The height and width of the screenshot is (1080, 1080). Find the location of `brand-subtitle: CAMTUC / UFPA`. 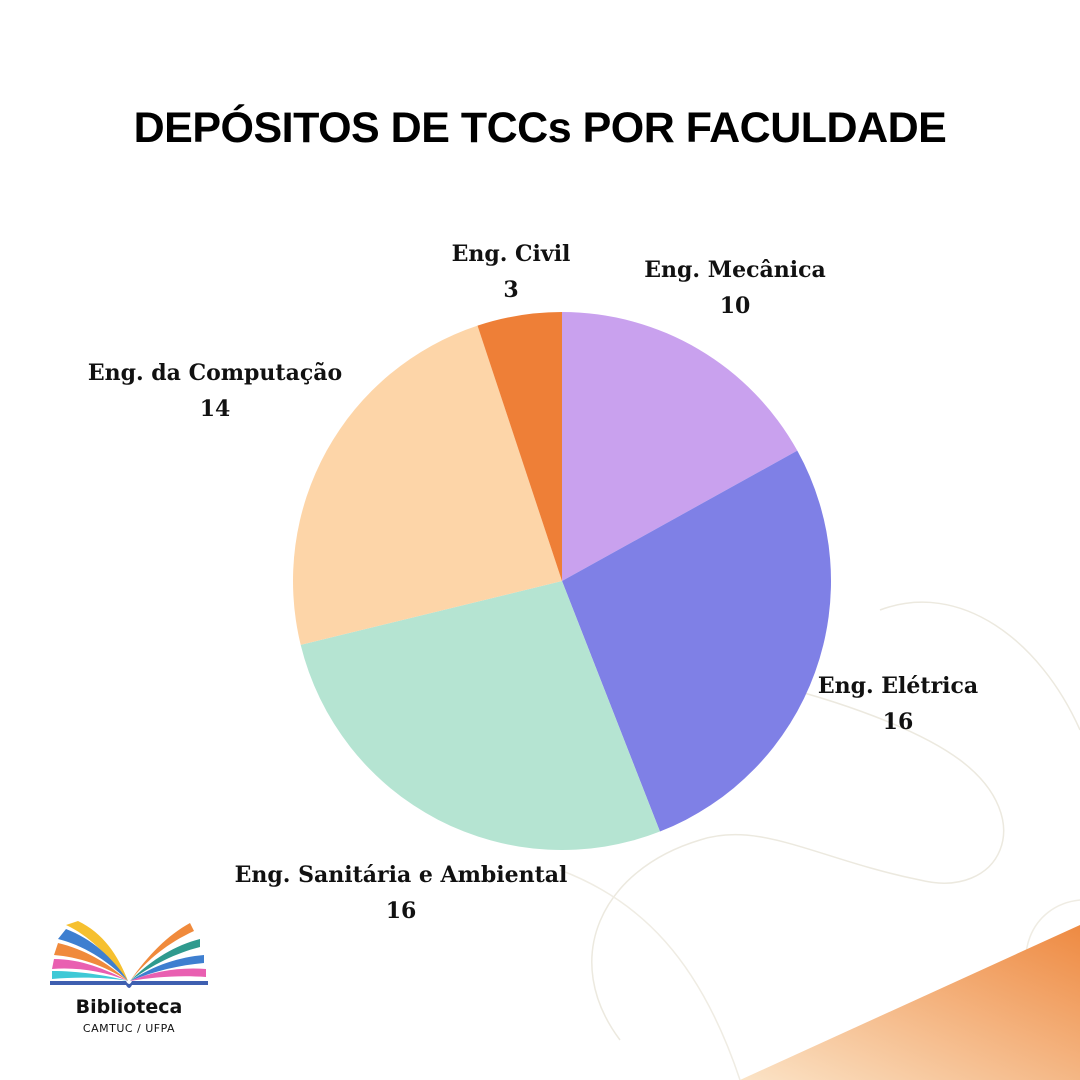

brand-subtitle: CAMTUC / UFPA is located at coordinates (129, 1028).